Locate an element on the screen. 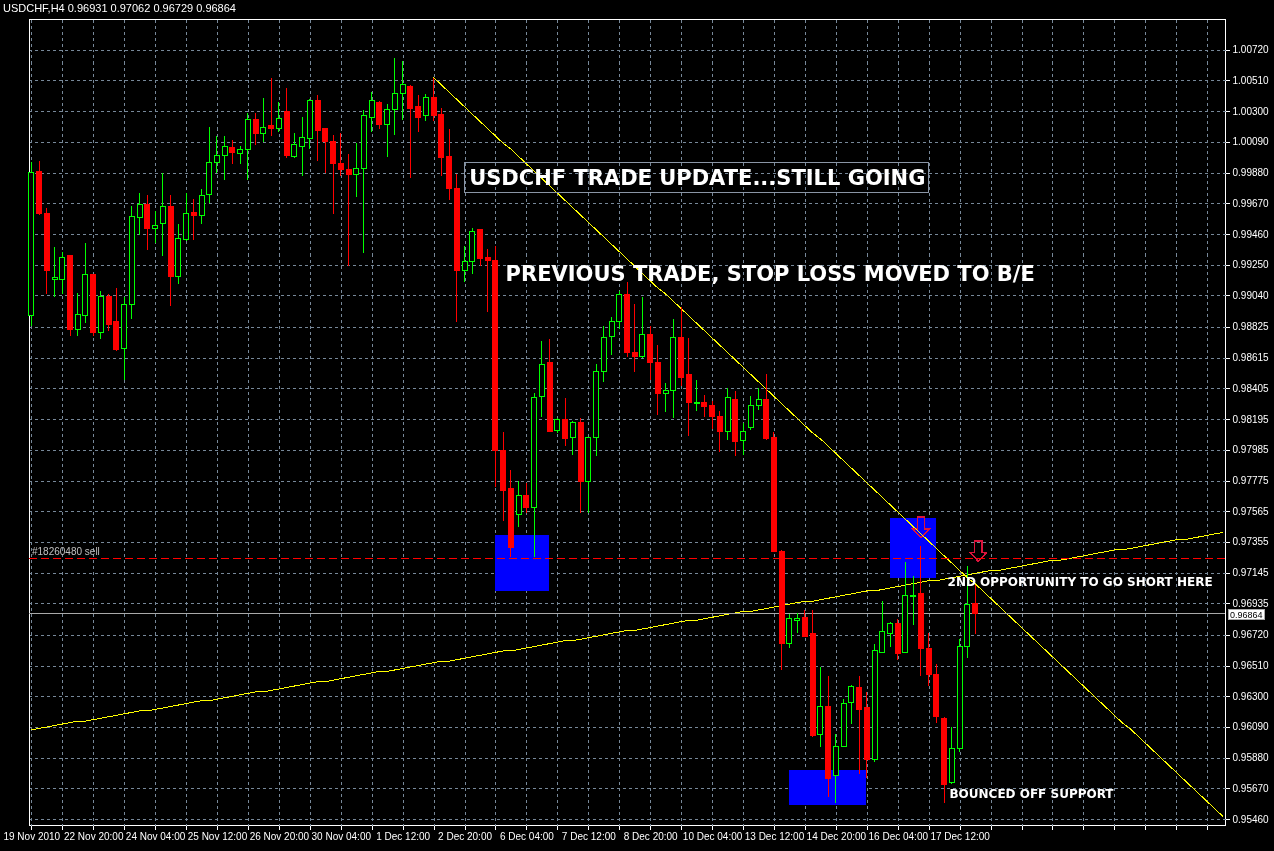  y-tick-label: 0.97355 is located at coordinates (1251, 542).